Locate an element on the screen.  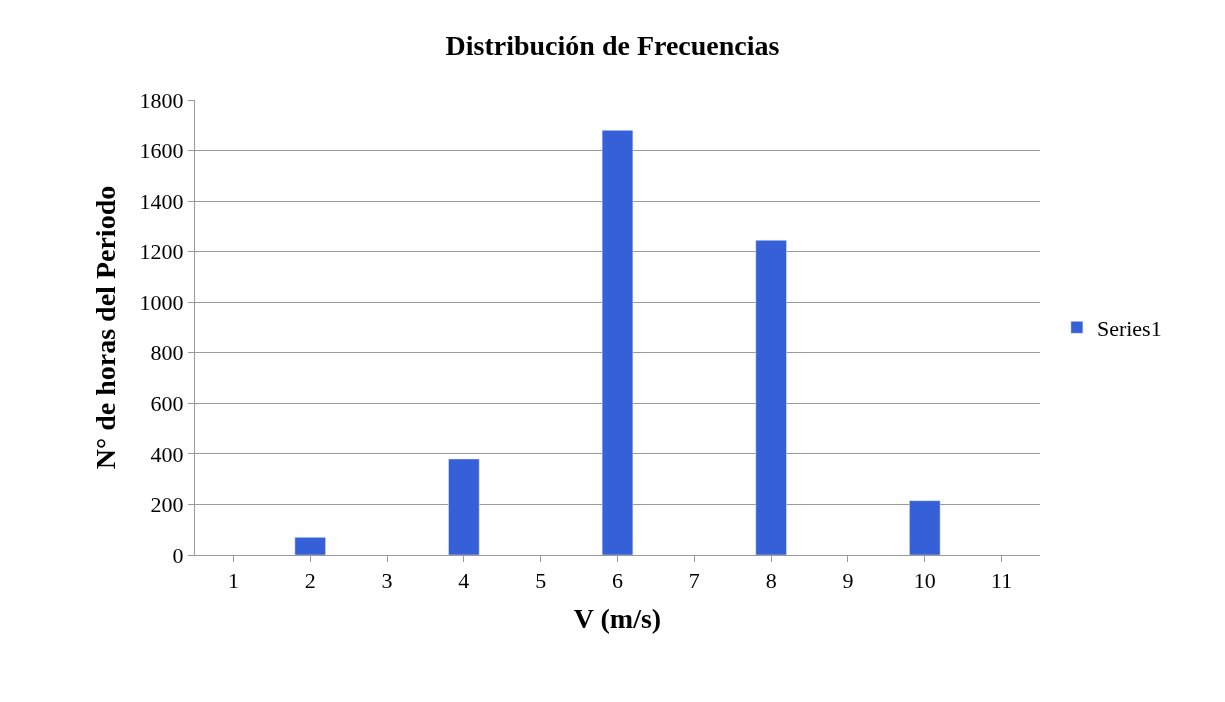
x-tick-label: 7 is located at coordinates (694, 581).